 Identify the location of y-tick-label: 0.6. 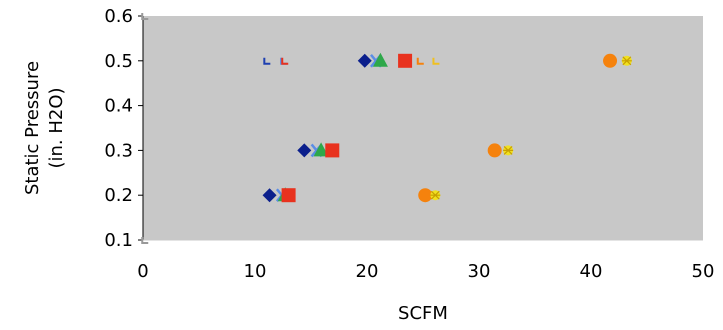
(118, 16).